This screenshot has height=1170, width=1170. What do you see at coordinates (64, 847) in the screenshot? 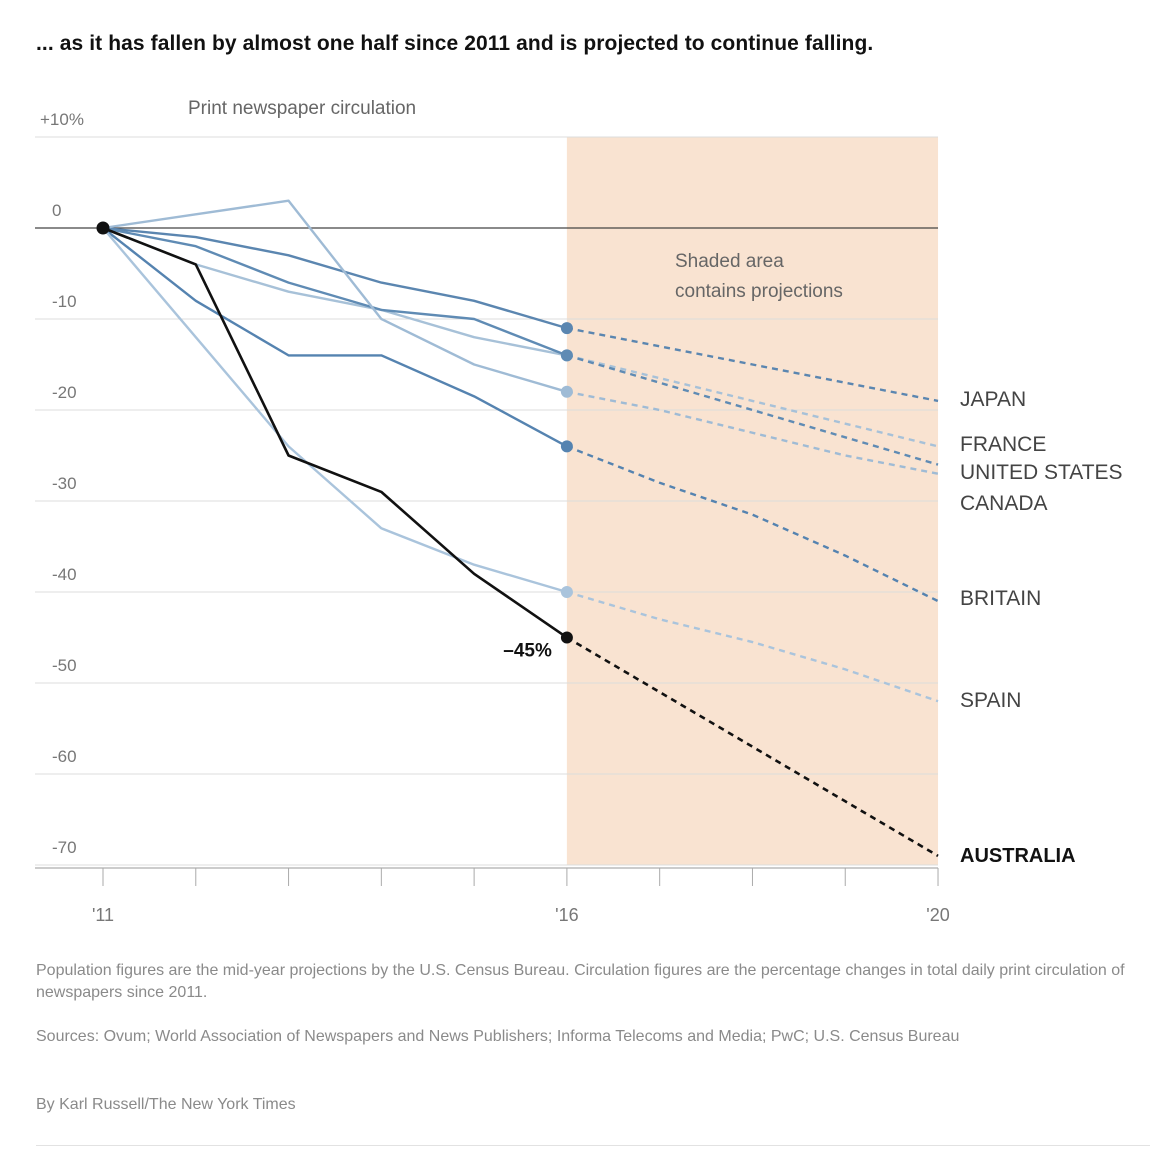
I see `y-tick-label: -70` at bounding box center [64, 847].